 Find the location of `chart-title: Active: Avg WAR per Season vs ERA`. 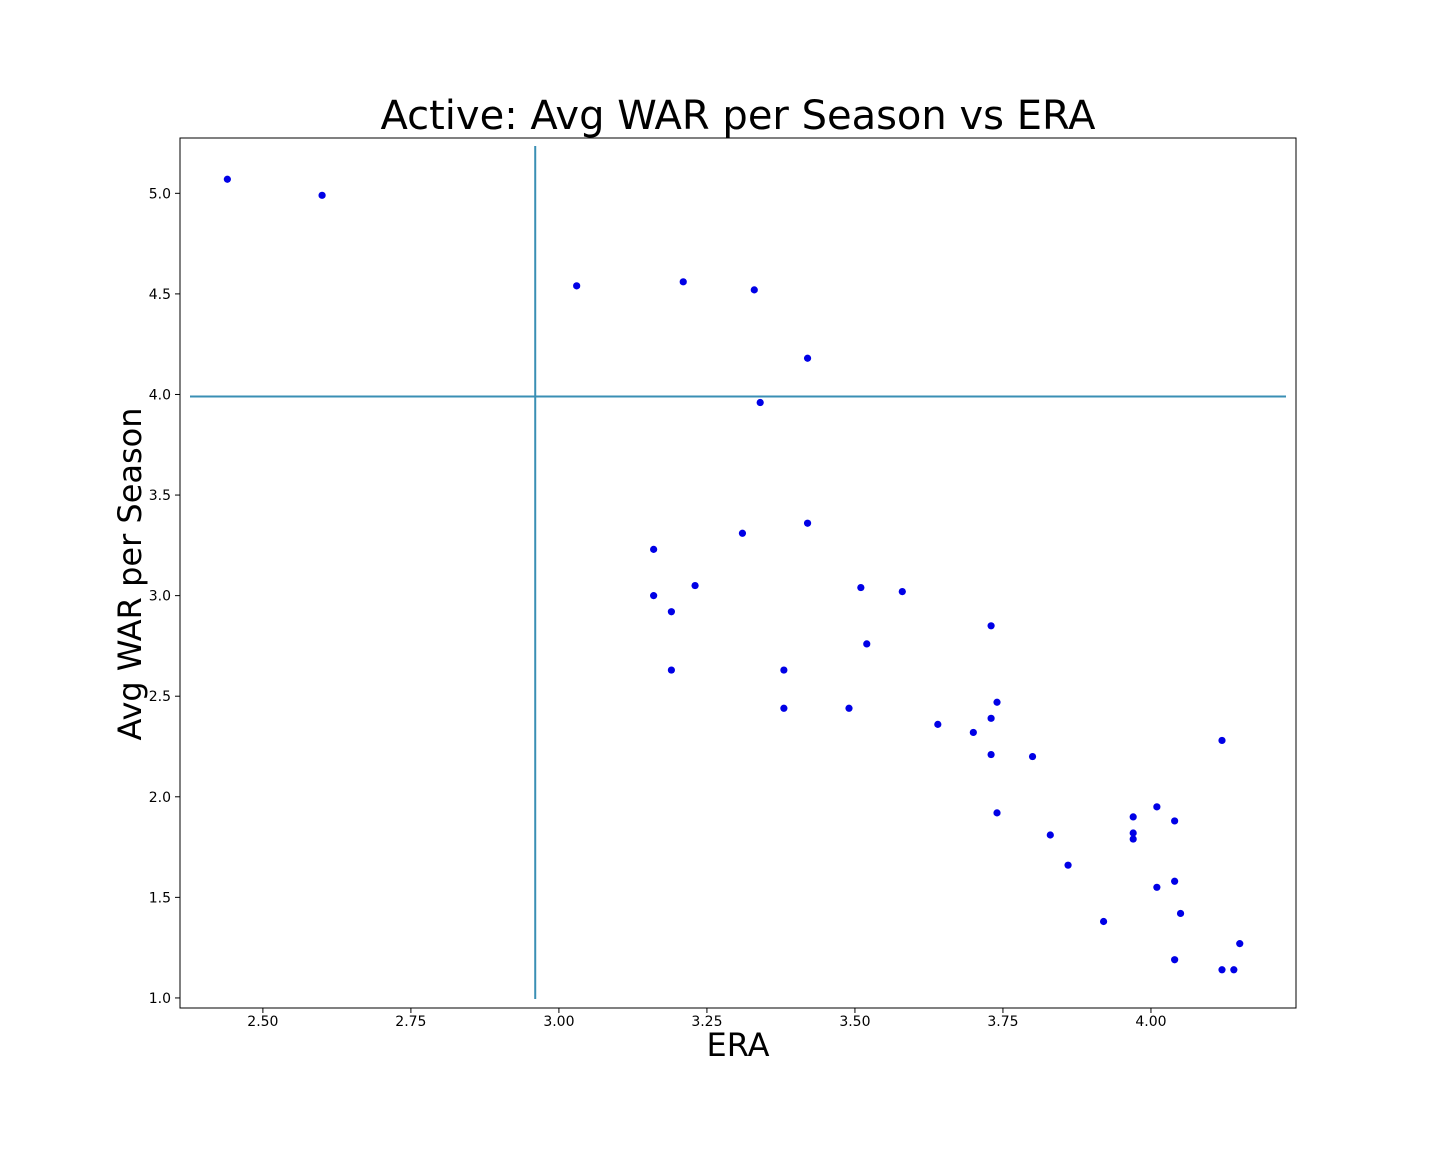

chart-title: Active: Avg WAR per Season vs ERA is located at coordinates (738, 116).